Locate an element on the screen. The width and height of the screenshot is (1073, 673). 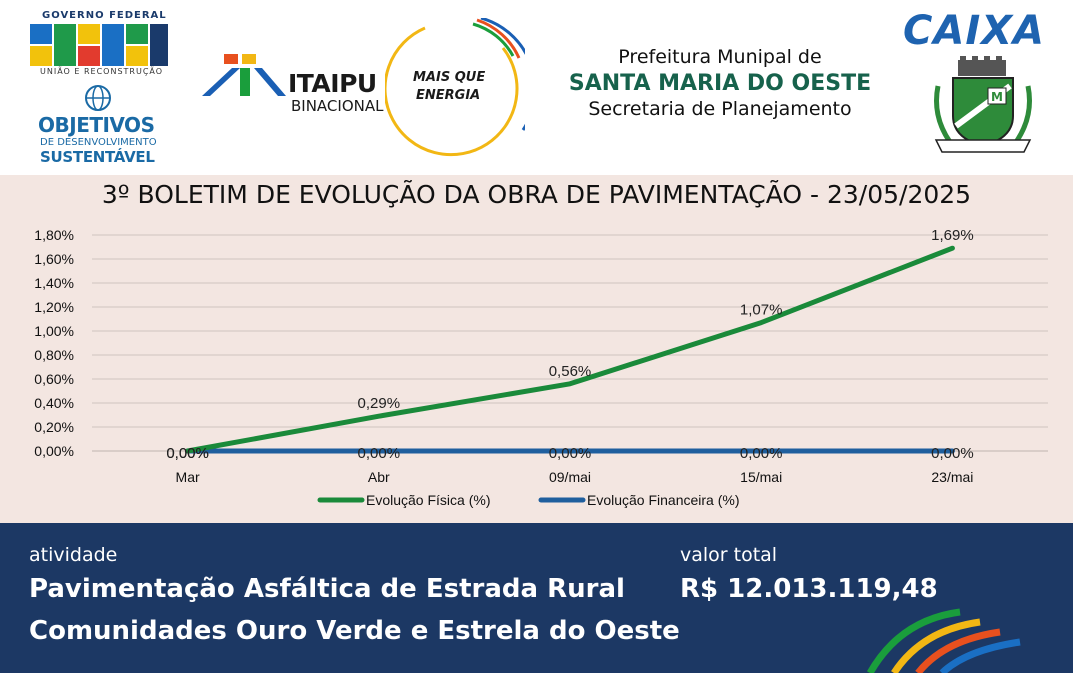
data-label: 1,69% is located at coordinates (952, 235).